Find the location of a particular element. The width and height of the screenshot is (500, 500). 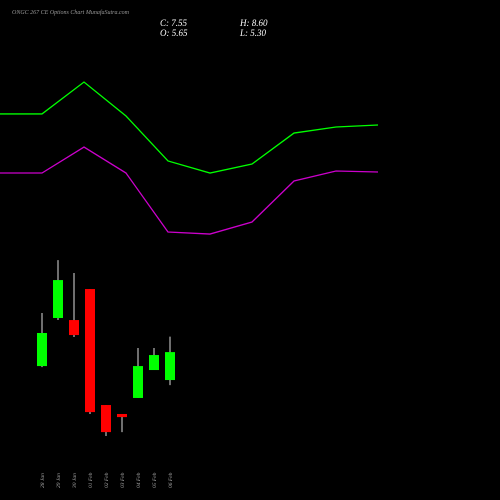

x-tick-label: 05 Feb is located at coordinates (155, 480).